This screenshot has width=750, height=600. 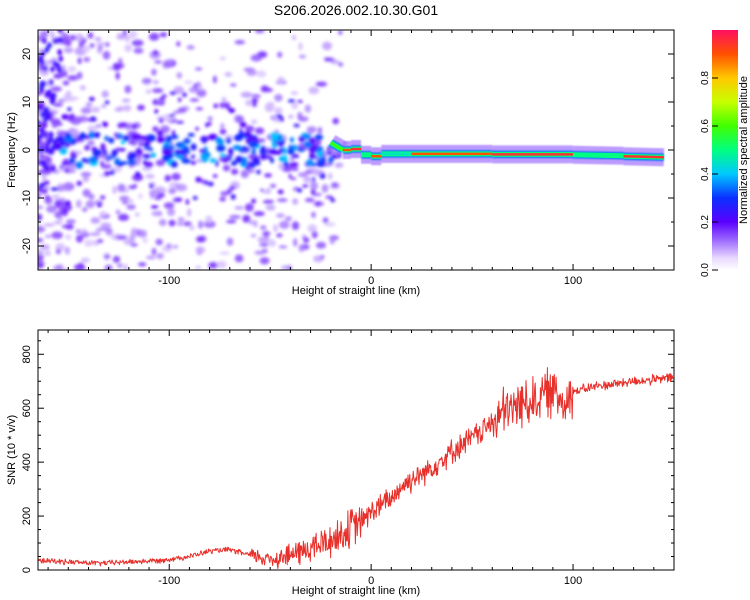 I want to click on spectrogram-y-label: Frequency (Hz), so click(x=12, y=150).